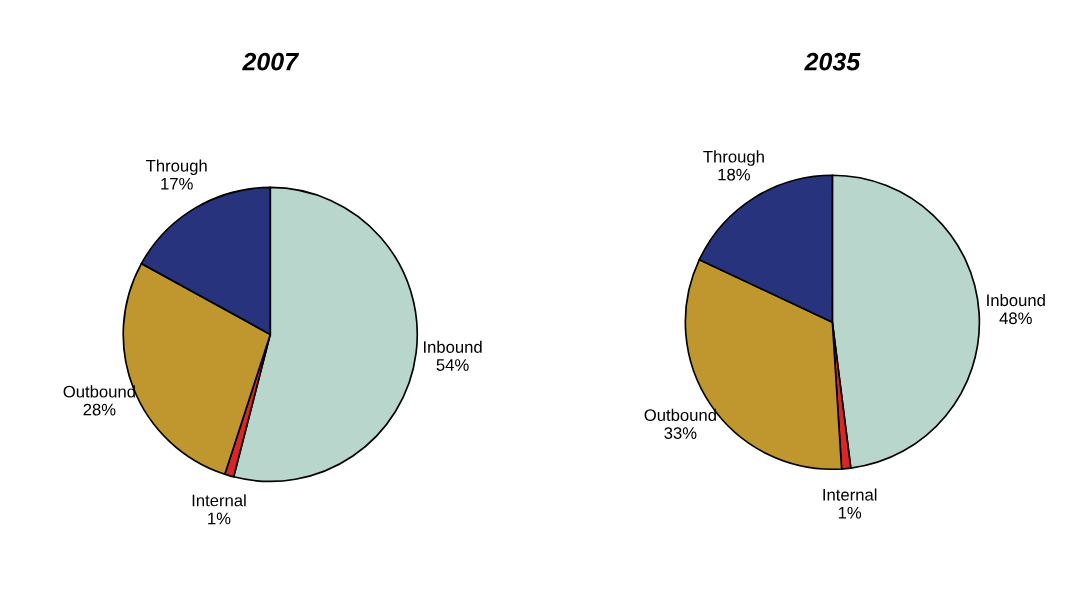  I want to click on chart-title: 2007, so click(271, 61).